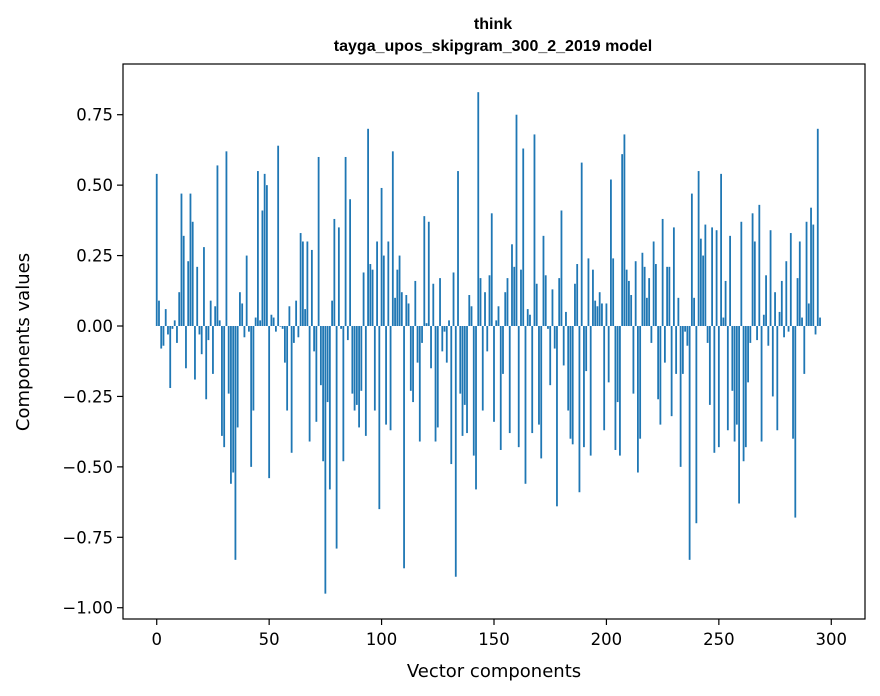 The height and width of the screenshot is (696, 880). Describe the element at coordinates (494, 639) in the screenshot. I see `x-tick-label: 150` at that location.